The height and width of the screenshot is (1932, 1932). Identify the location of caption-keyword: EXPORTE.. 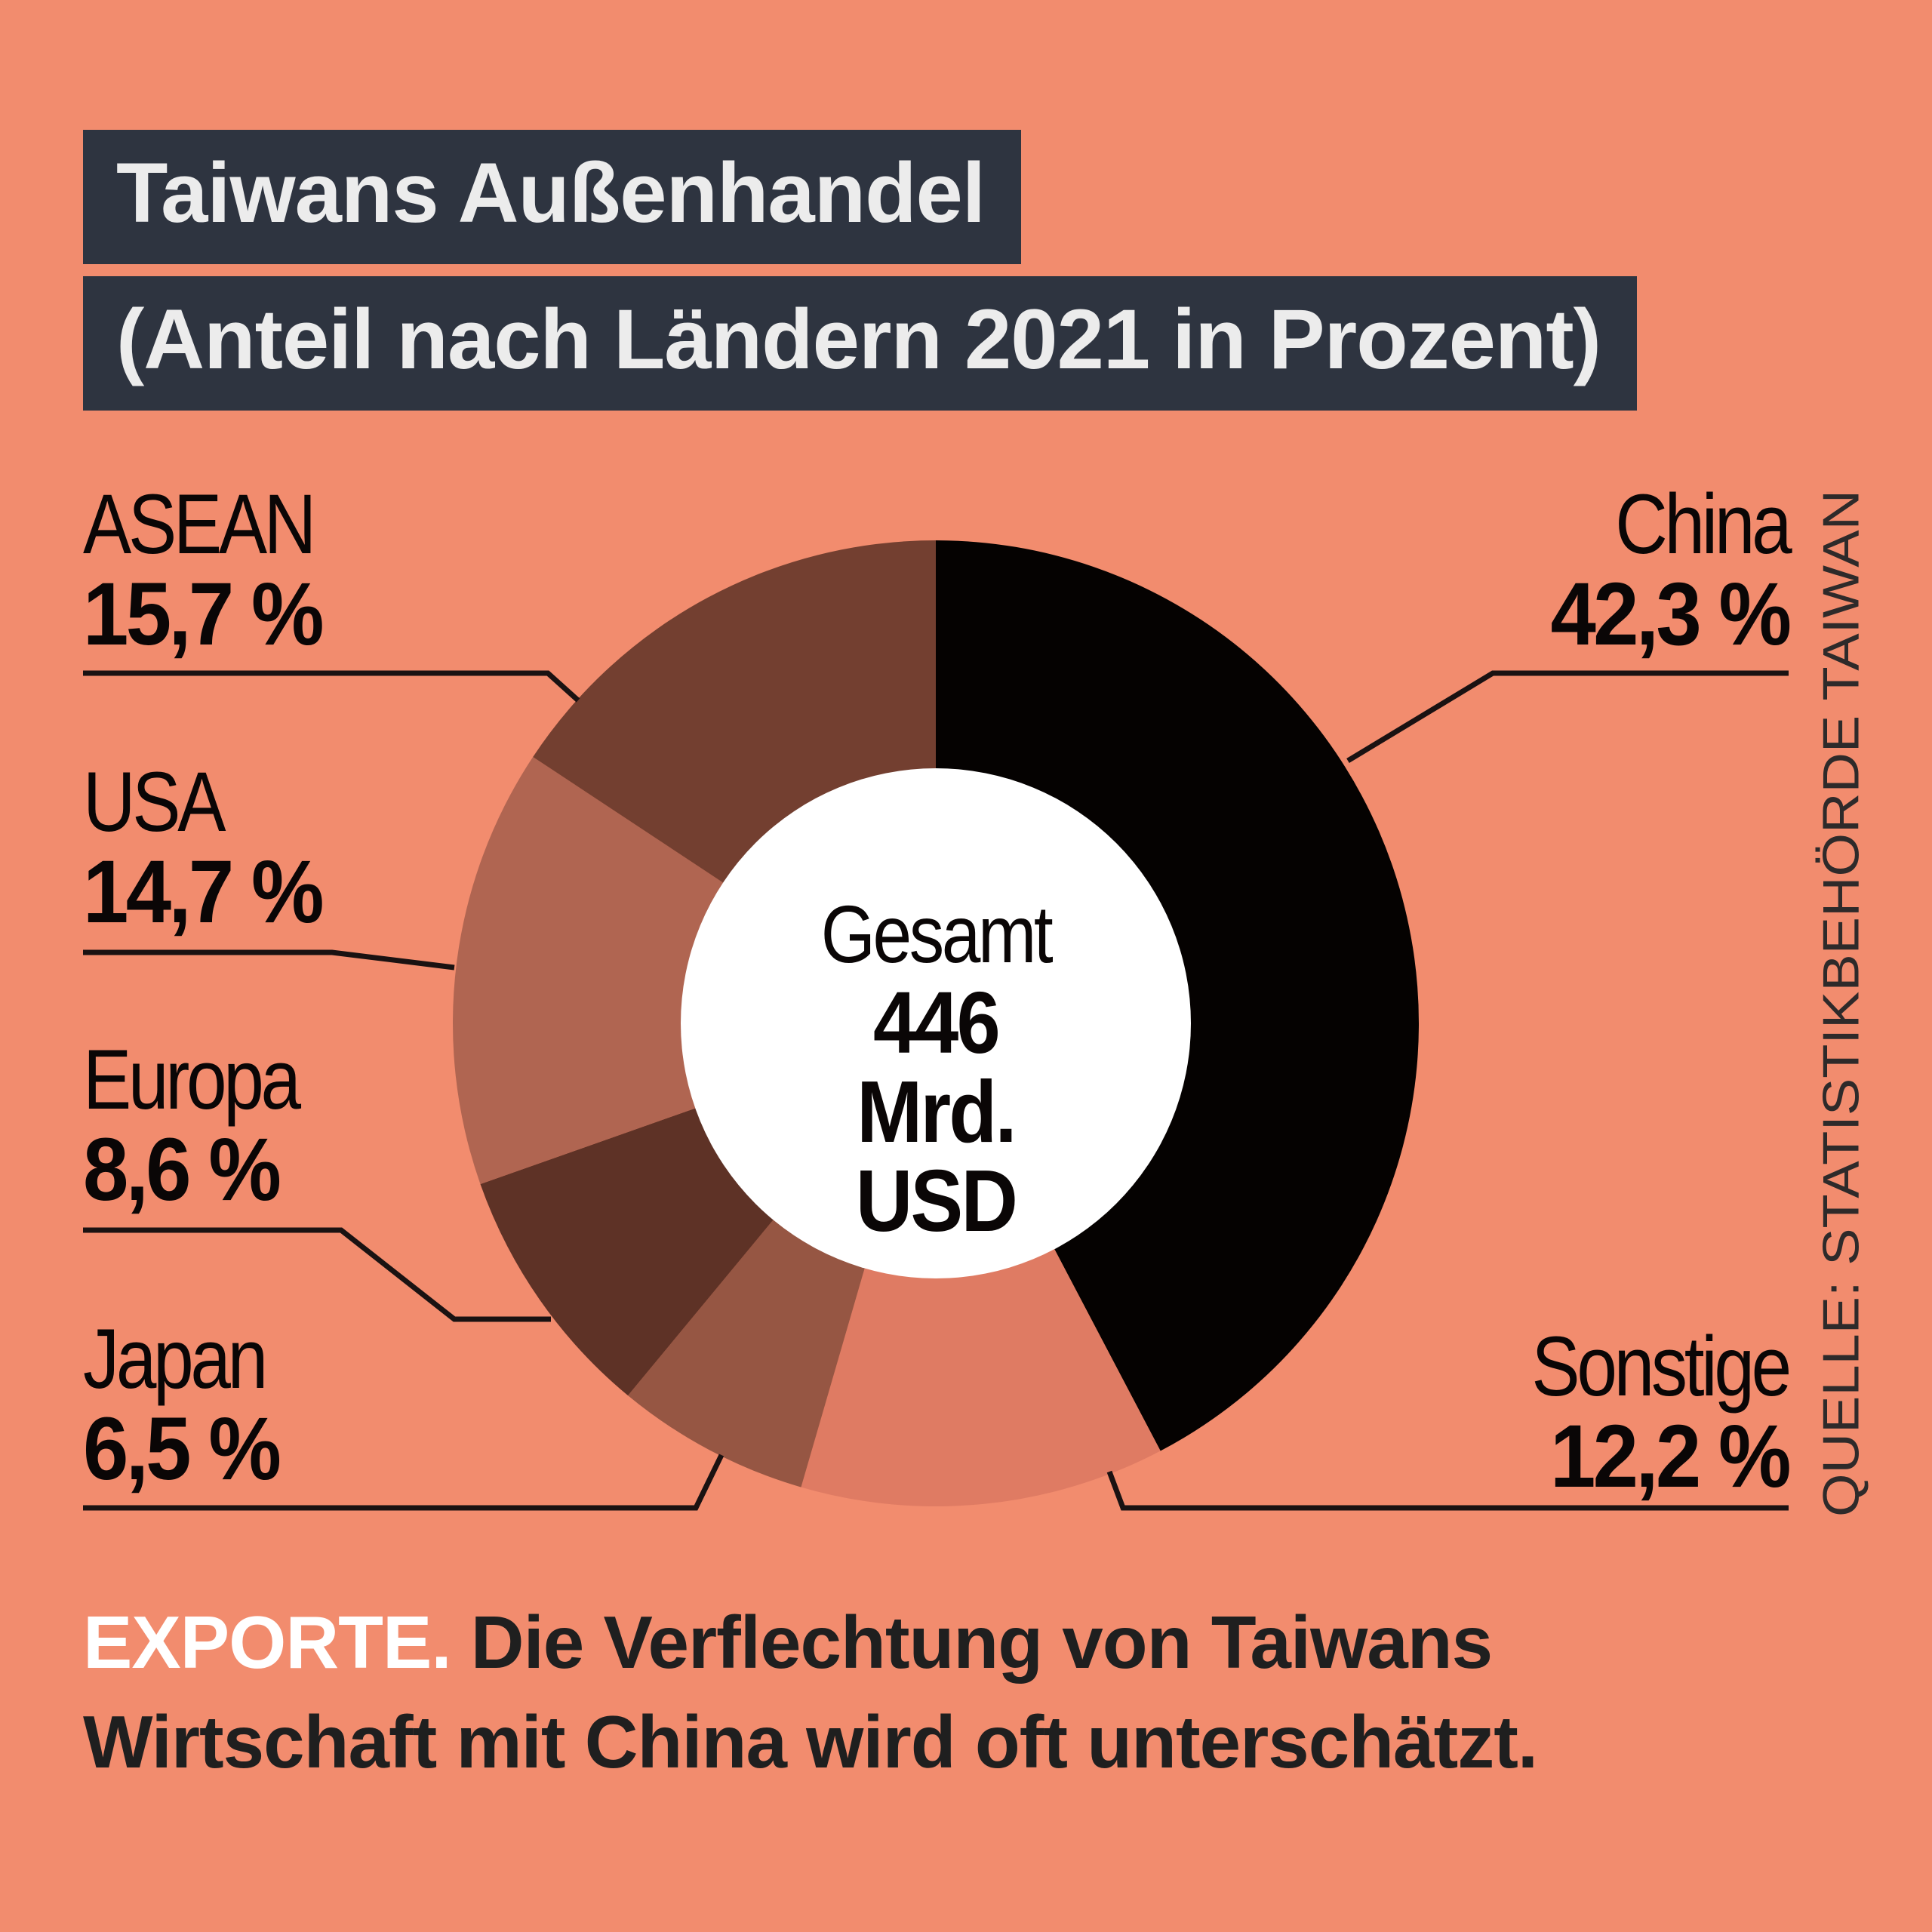
(267, 1642).